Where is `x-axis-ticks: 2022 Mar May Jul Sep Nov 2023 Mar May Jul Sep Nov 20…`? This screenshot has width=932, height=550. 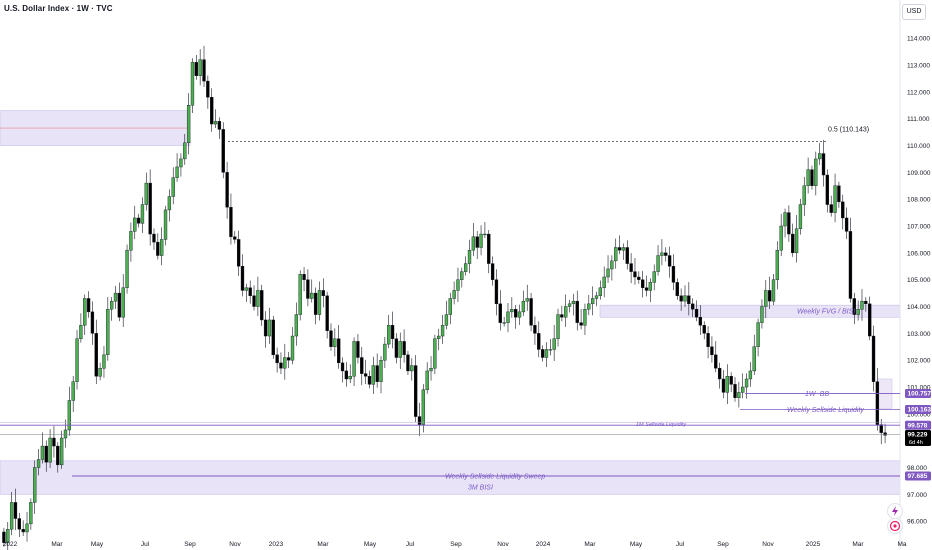
x-axis-ticks: 2022 Mar May Jul Sep Nov 2023 Mar May Jul Sep Nov 20… is located at coordinates (455, 544).